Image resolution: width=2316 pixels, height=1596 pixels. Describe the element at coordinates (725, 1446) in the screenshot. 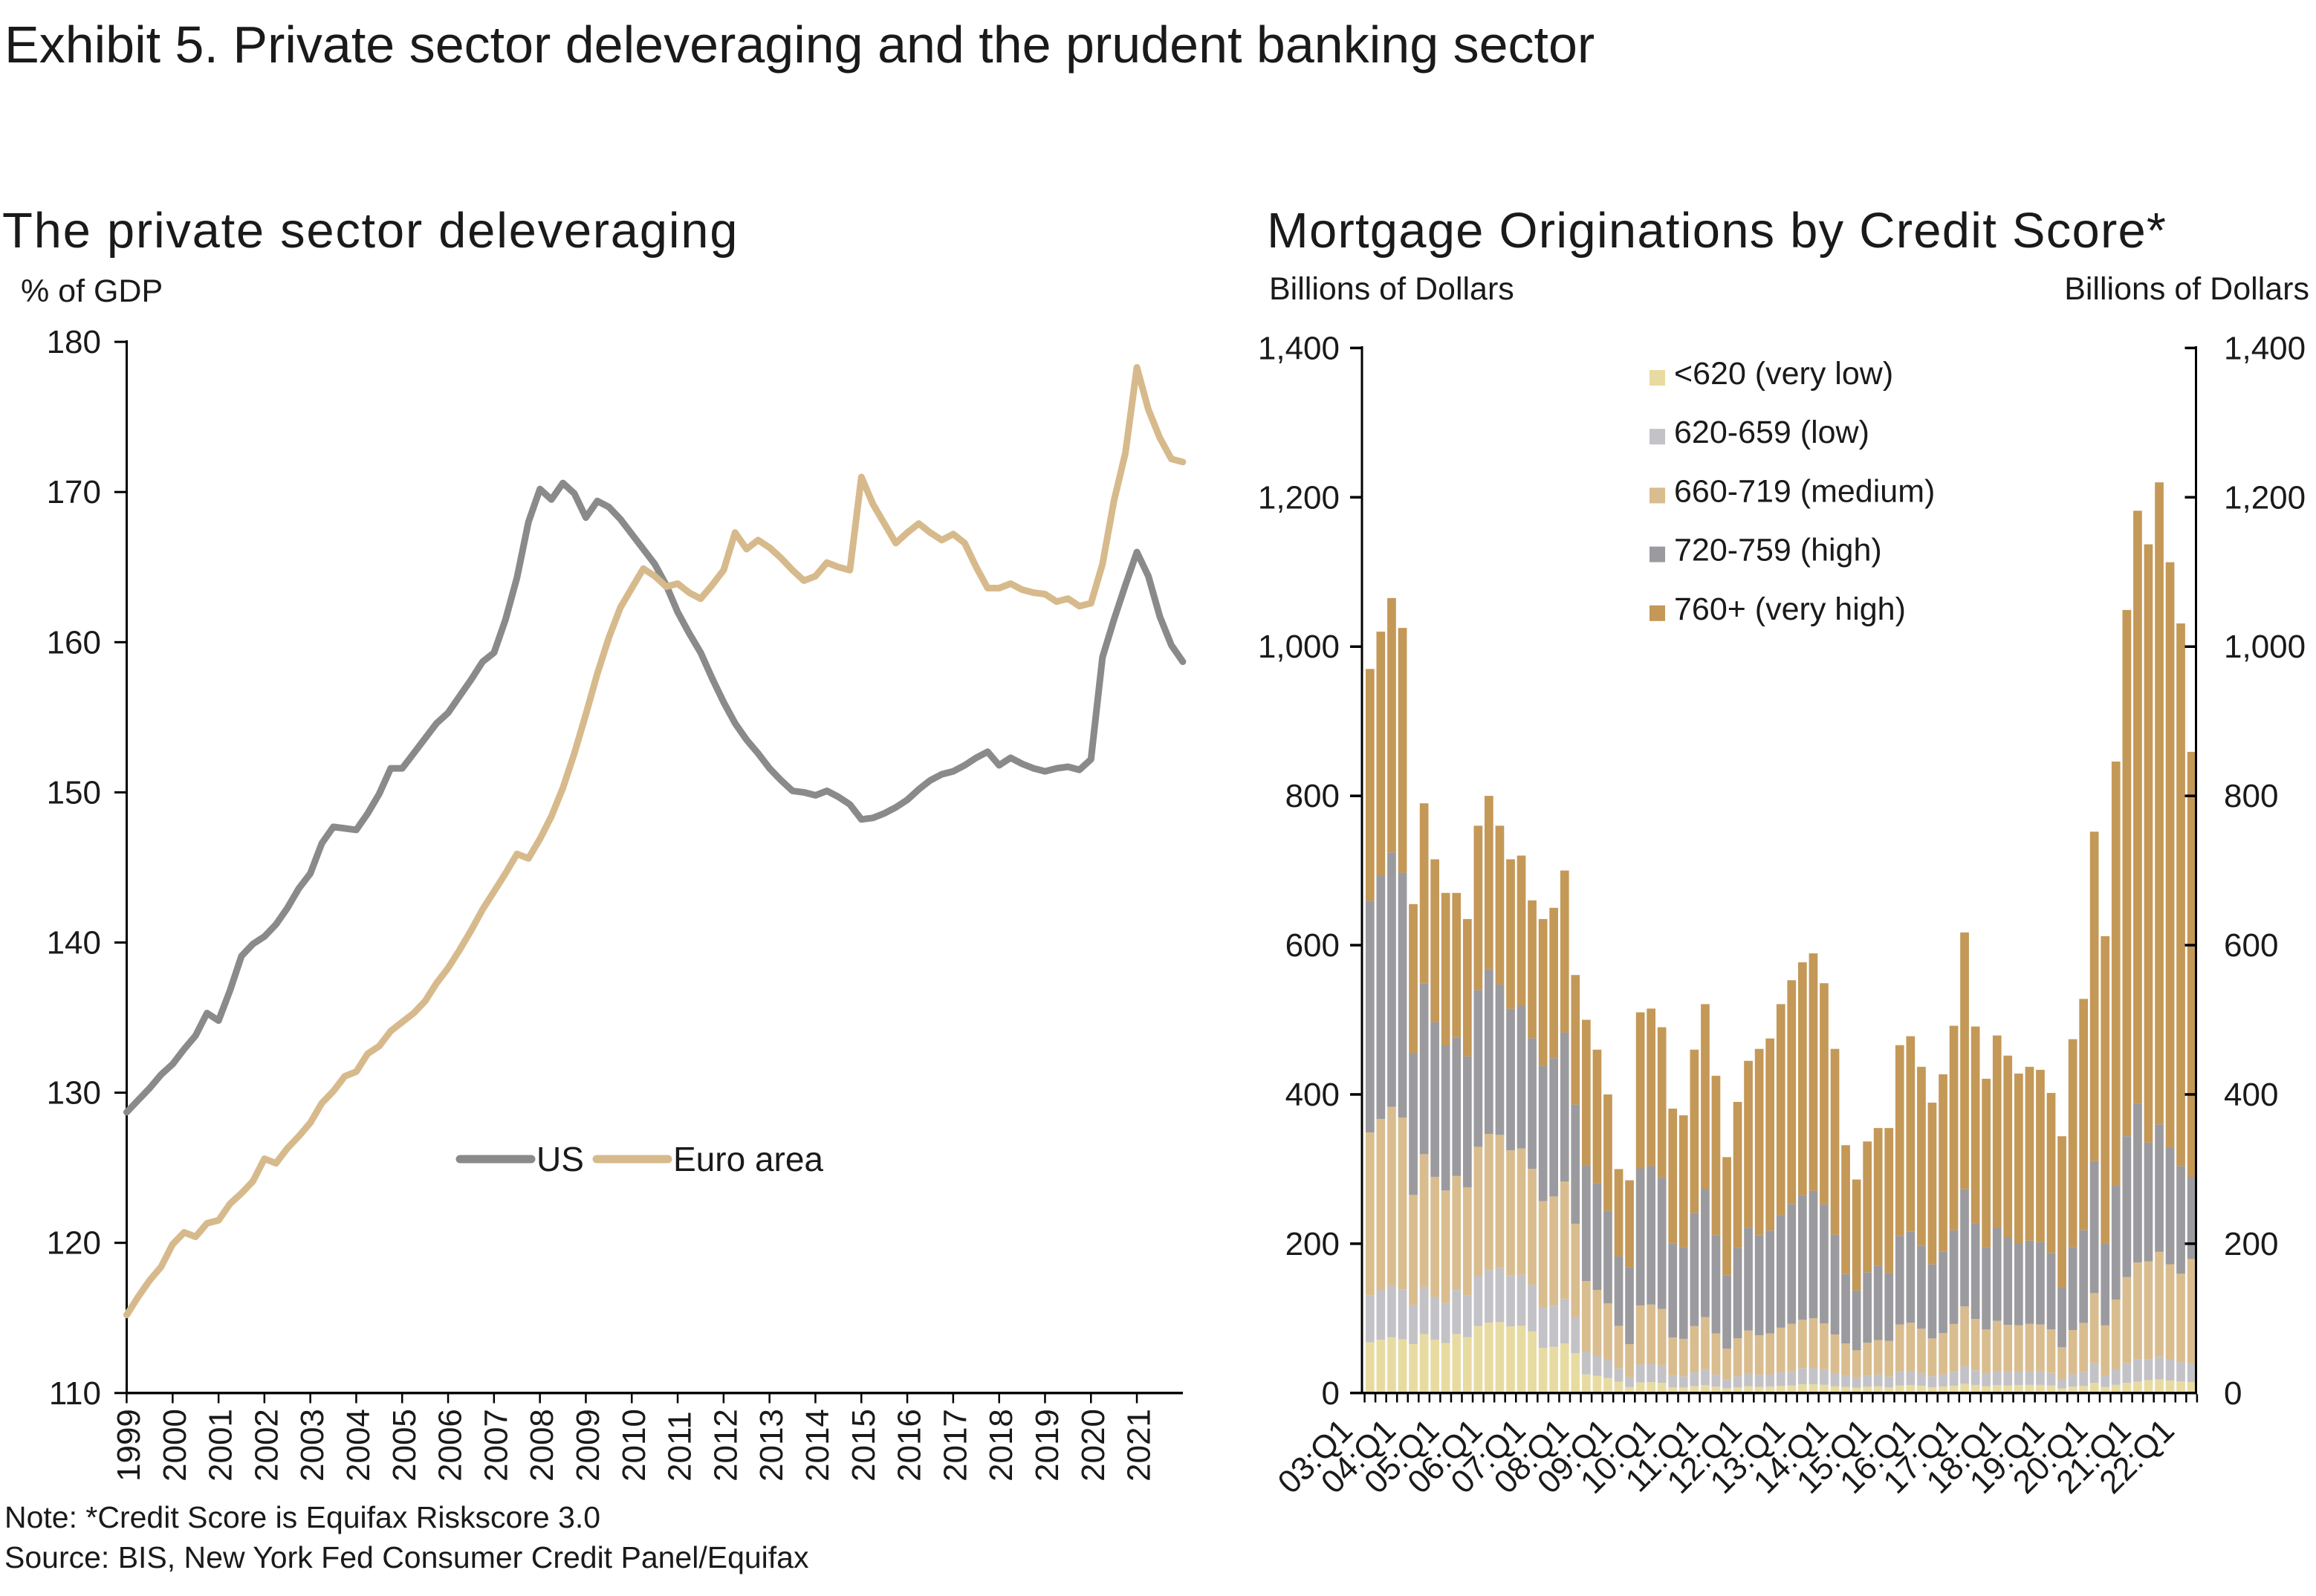

I see `svg-text: 2012` at that location.